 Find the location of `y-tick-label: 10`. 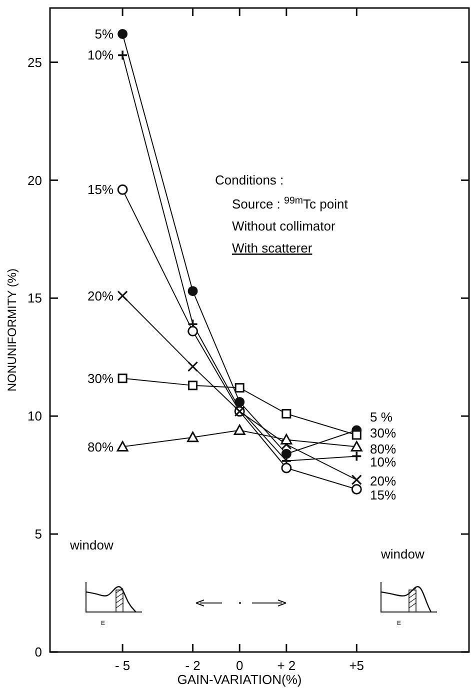

y-tick-label: 10 is located at coordinates (35, 416).